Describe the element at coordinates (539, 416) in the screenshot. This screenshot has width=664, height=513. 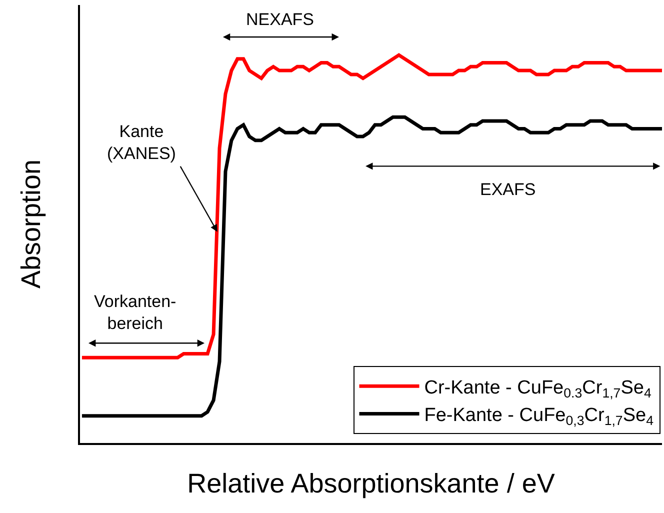
I see `legend-label: Fe-Kante - CuFe$_{0,3}$Cr$_{1,7}$Se$_{4}$` at that location.